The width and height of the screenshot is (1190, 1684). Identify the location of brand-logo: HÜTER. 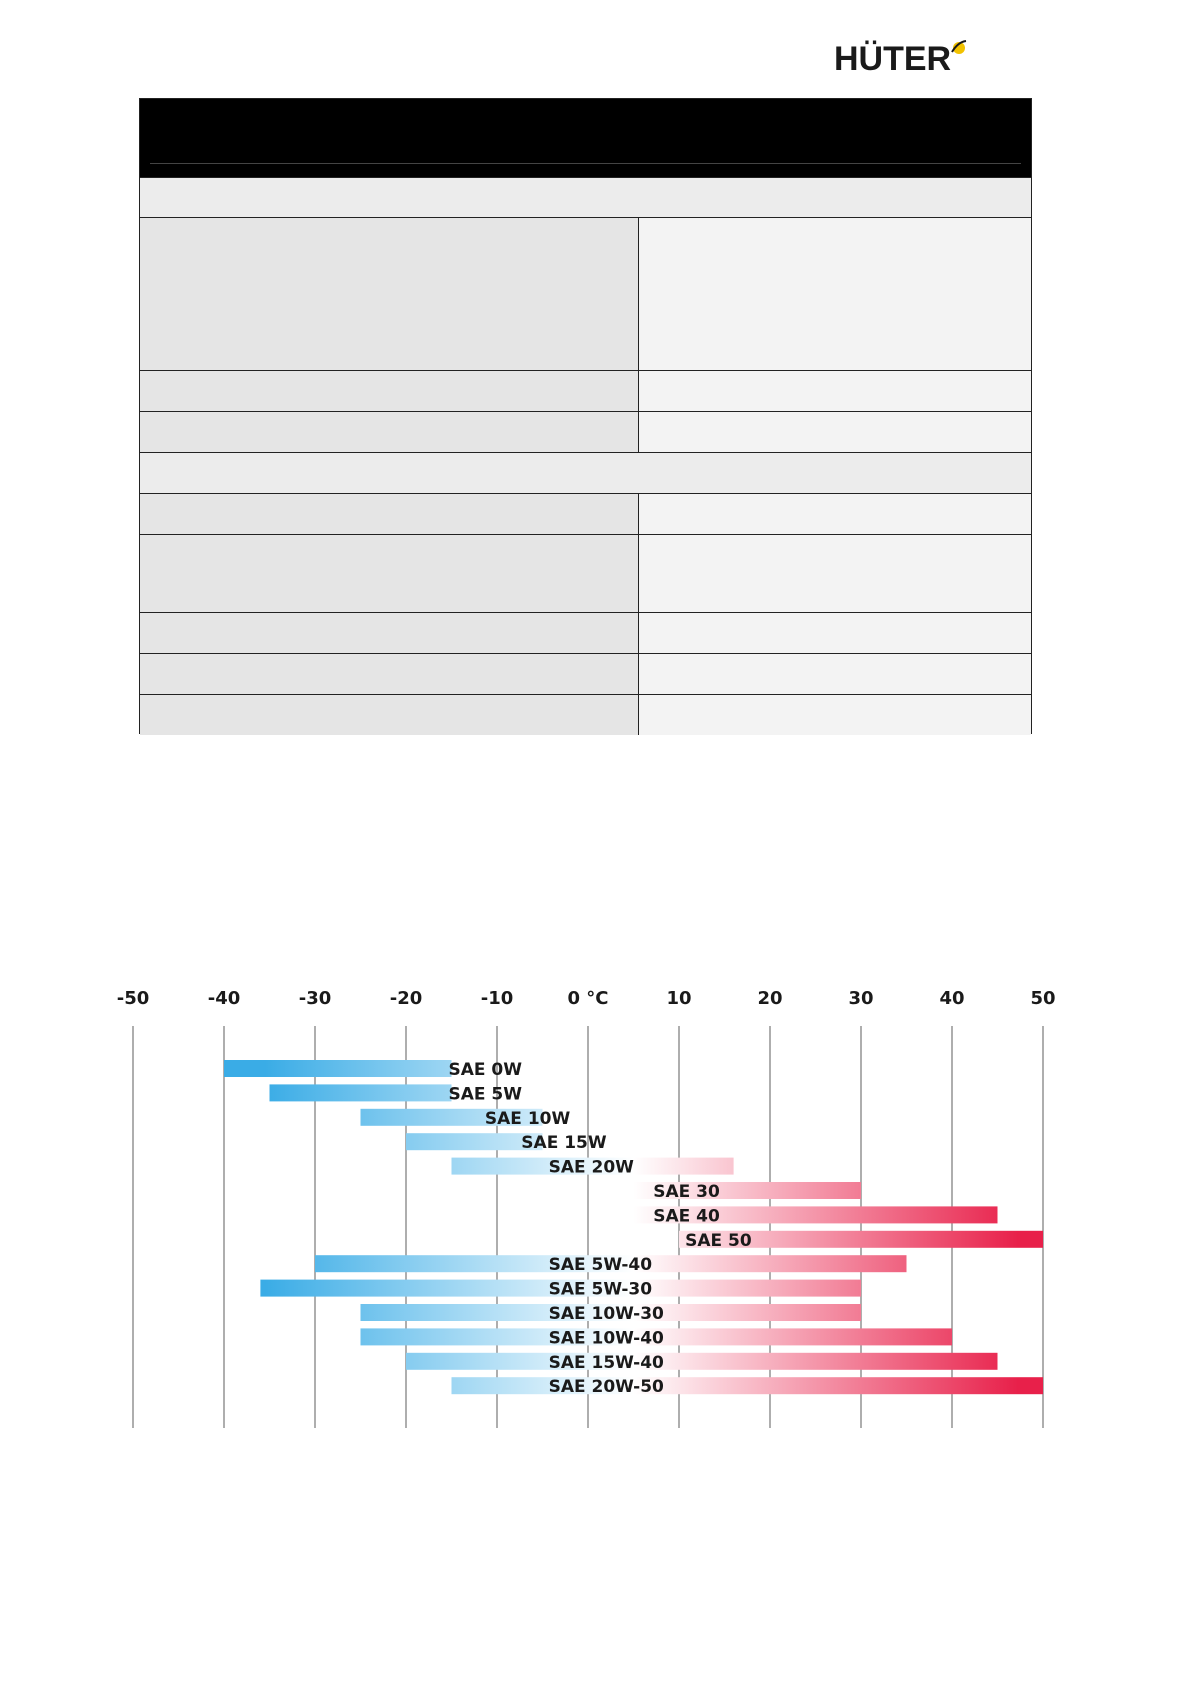
(901, 62).